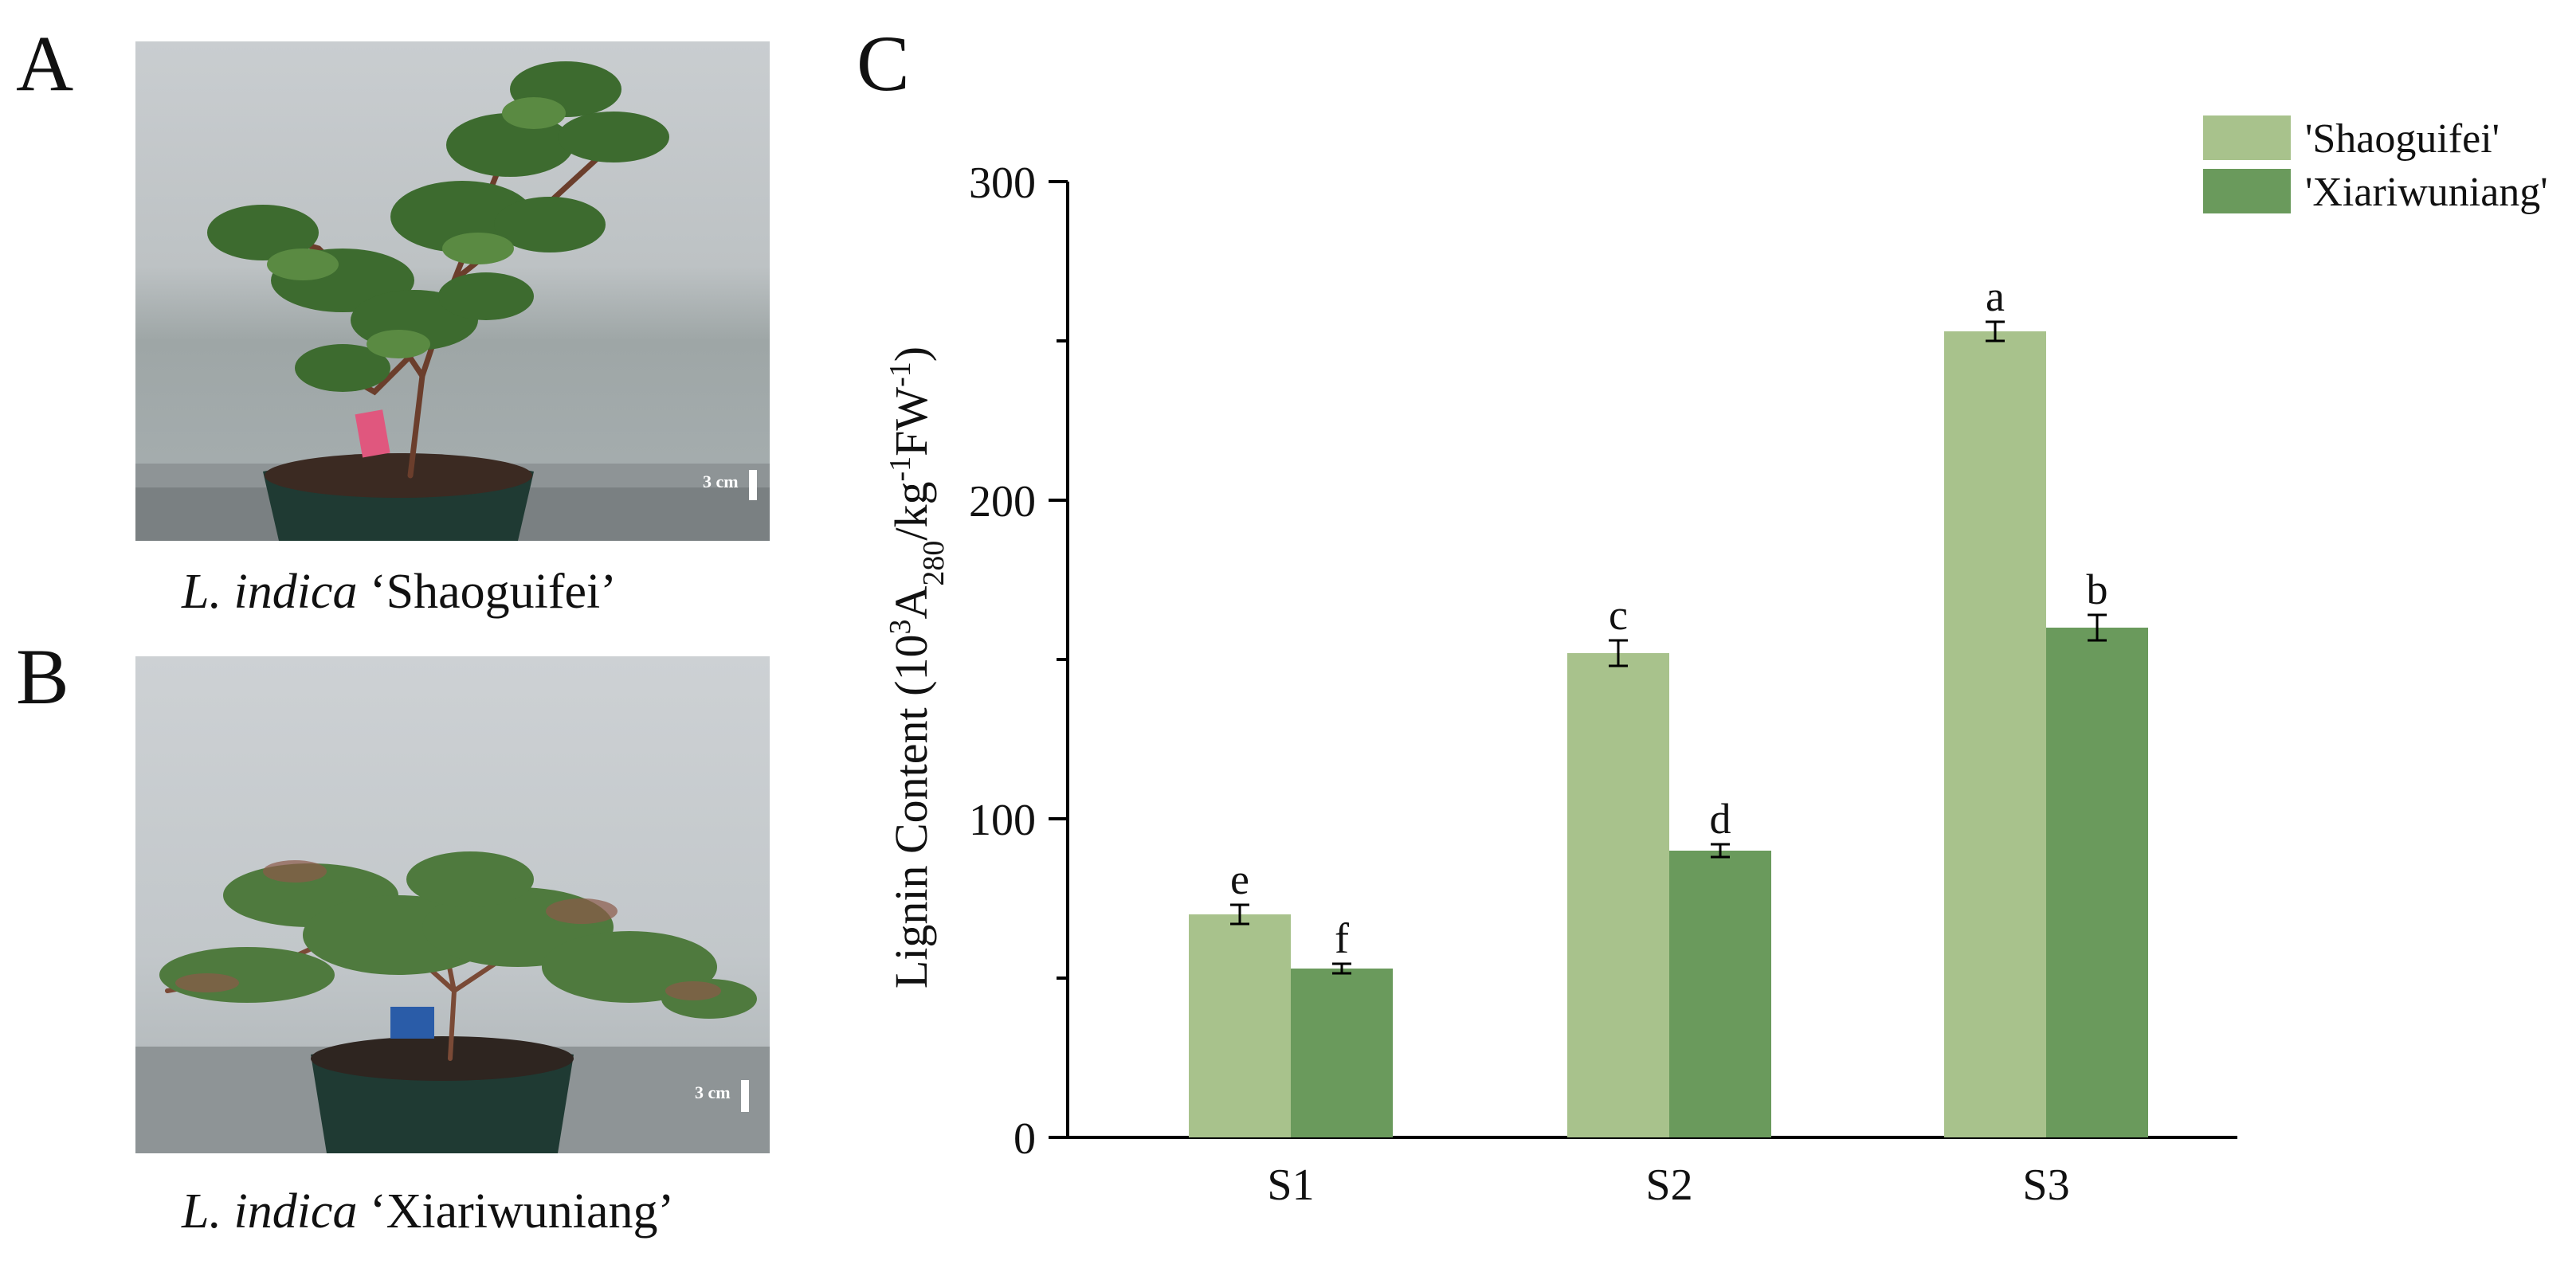 This screenshot has height=1272, width=2576. What do you see at coordinates (1342, 938) in the screenshot?
I see `significance-letter: f` at bounding box center [1342, 938].